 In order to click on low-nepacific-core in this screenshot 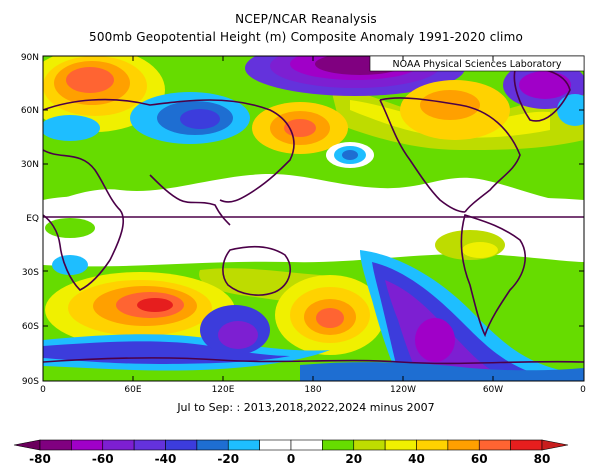, I will do `click(350, 155)`.